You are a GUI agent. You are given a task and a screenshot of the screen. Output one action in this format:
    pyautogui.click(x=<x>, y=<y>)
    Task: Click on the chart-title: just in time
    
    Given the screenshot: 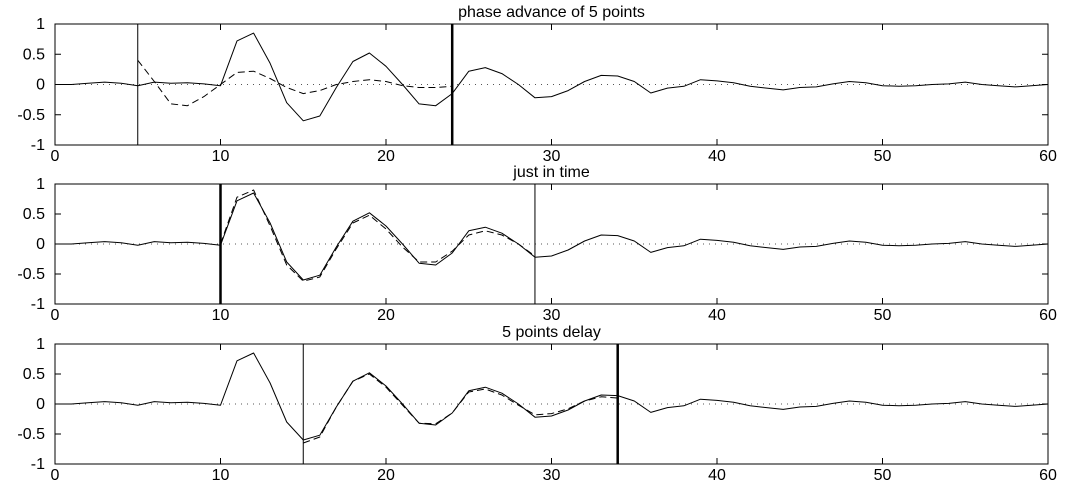 What is the action you would take?
    pyautogui.click(x=551, y=172)
    